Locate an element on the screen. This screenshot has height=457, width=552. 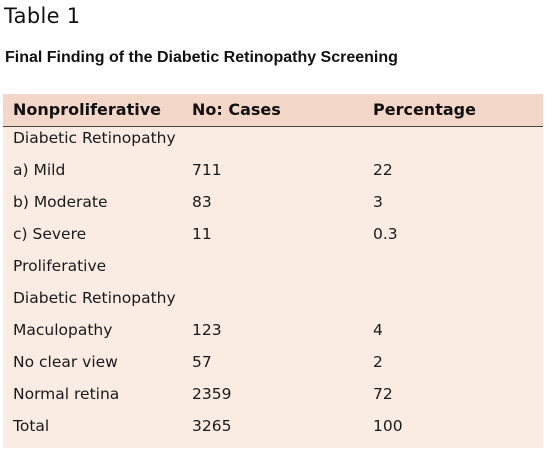
header-percentage: Percentage is located at coordinates (424, 109).